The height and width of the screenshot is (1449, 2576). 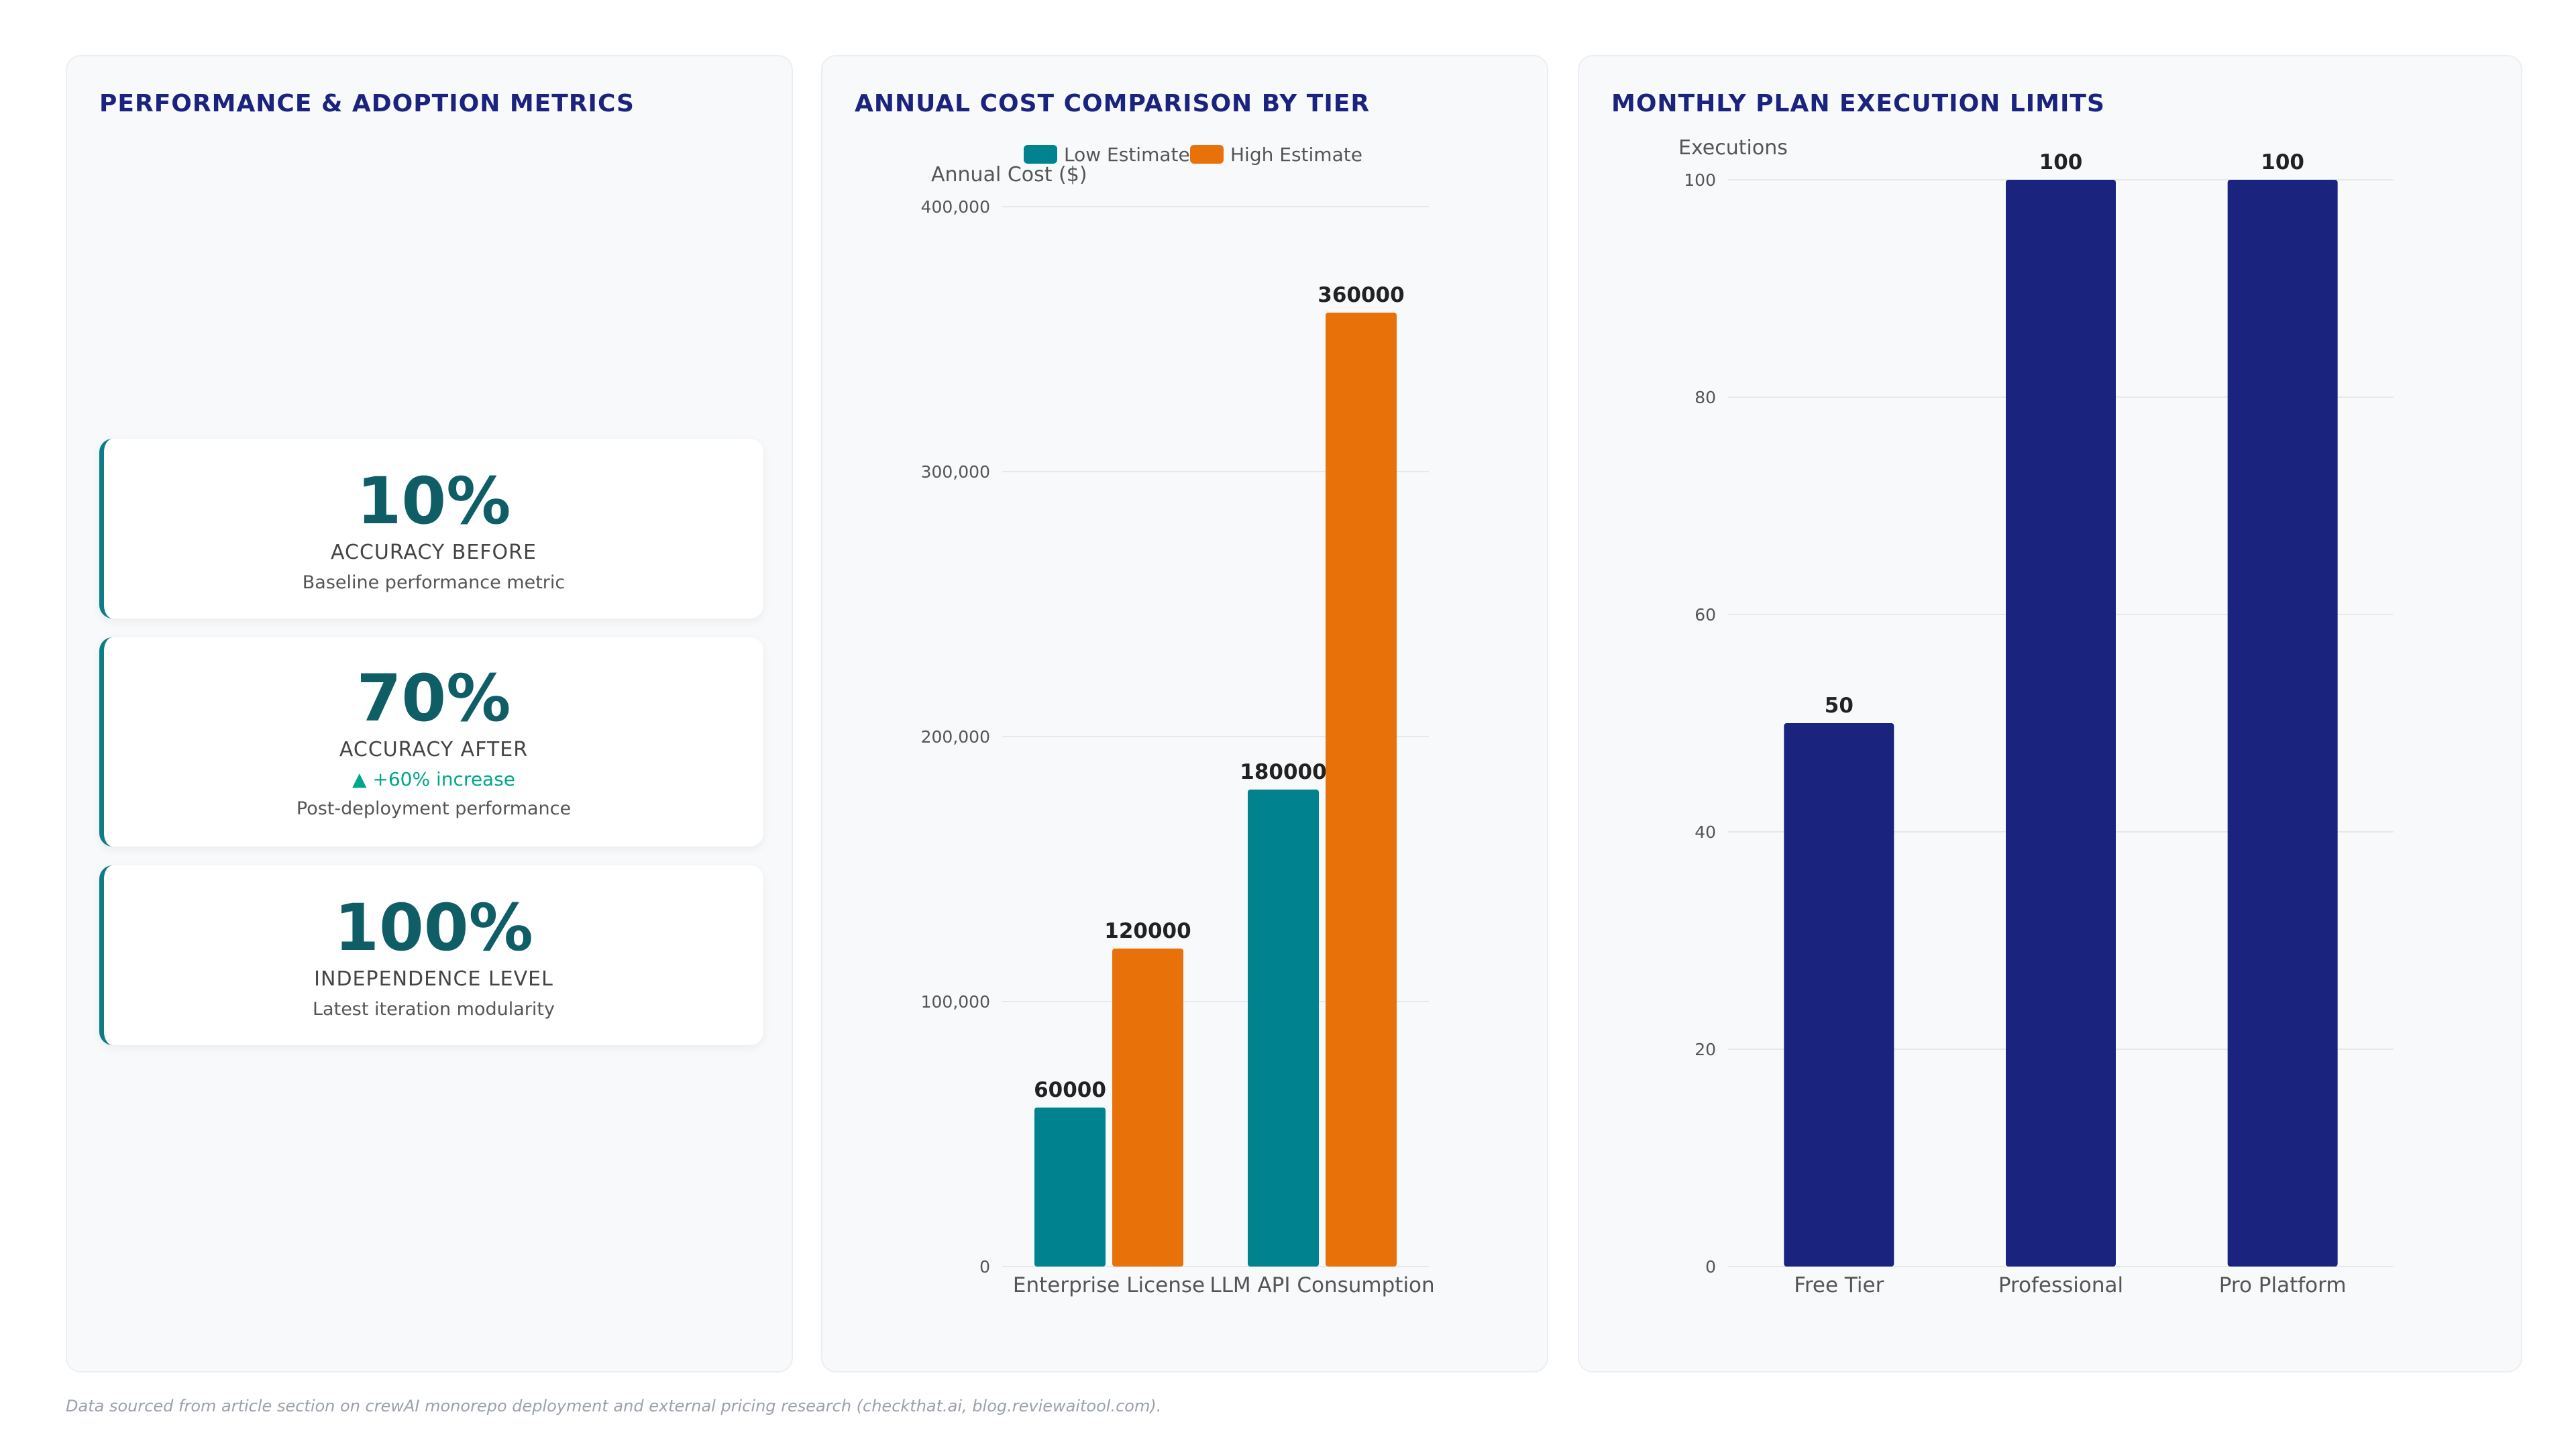 What do you see at coordinates (1705, 832) in the screenshot?
I see `y-tick-label: 40` at bounding box center [1705, 832].